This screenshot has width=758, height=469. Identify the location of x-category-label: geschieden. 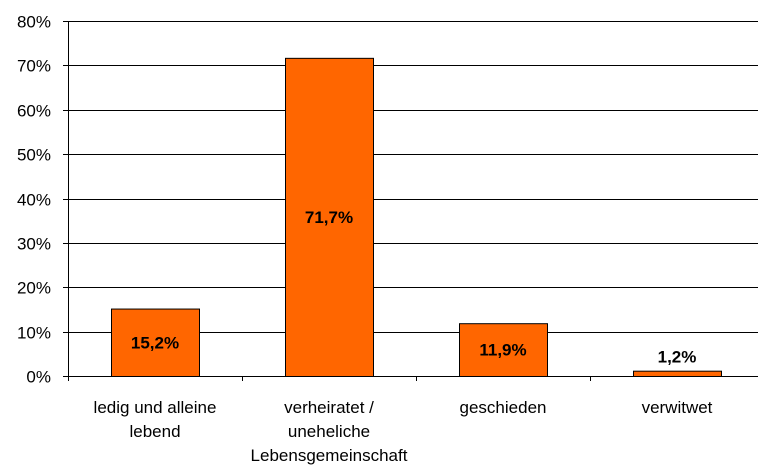
(503, 407).